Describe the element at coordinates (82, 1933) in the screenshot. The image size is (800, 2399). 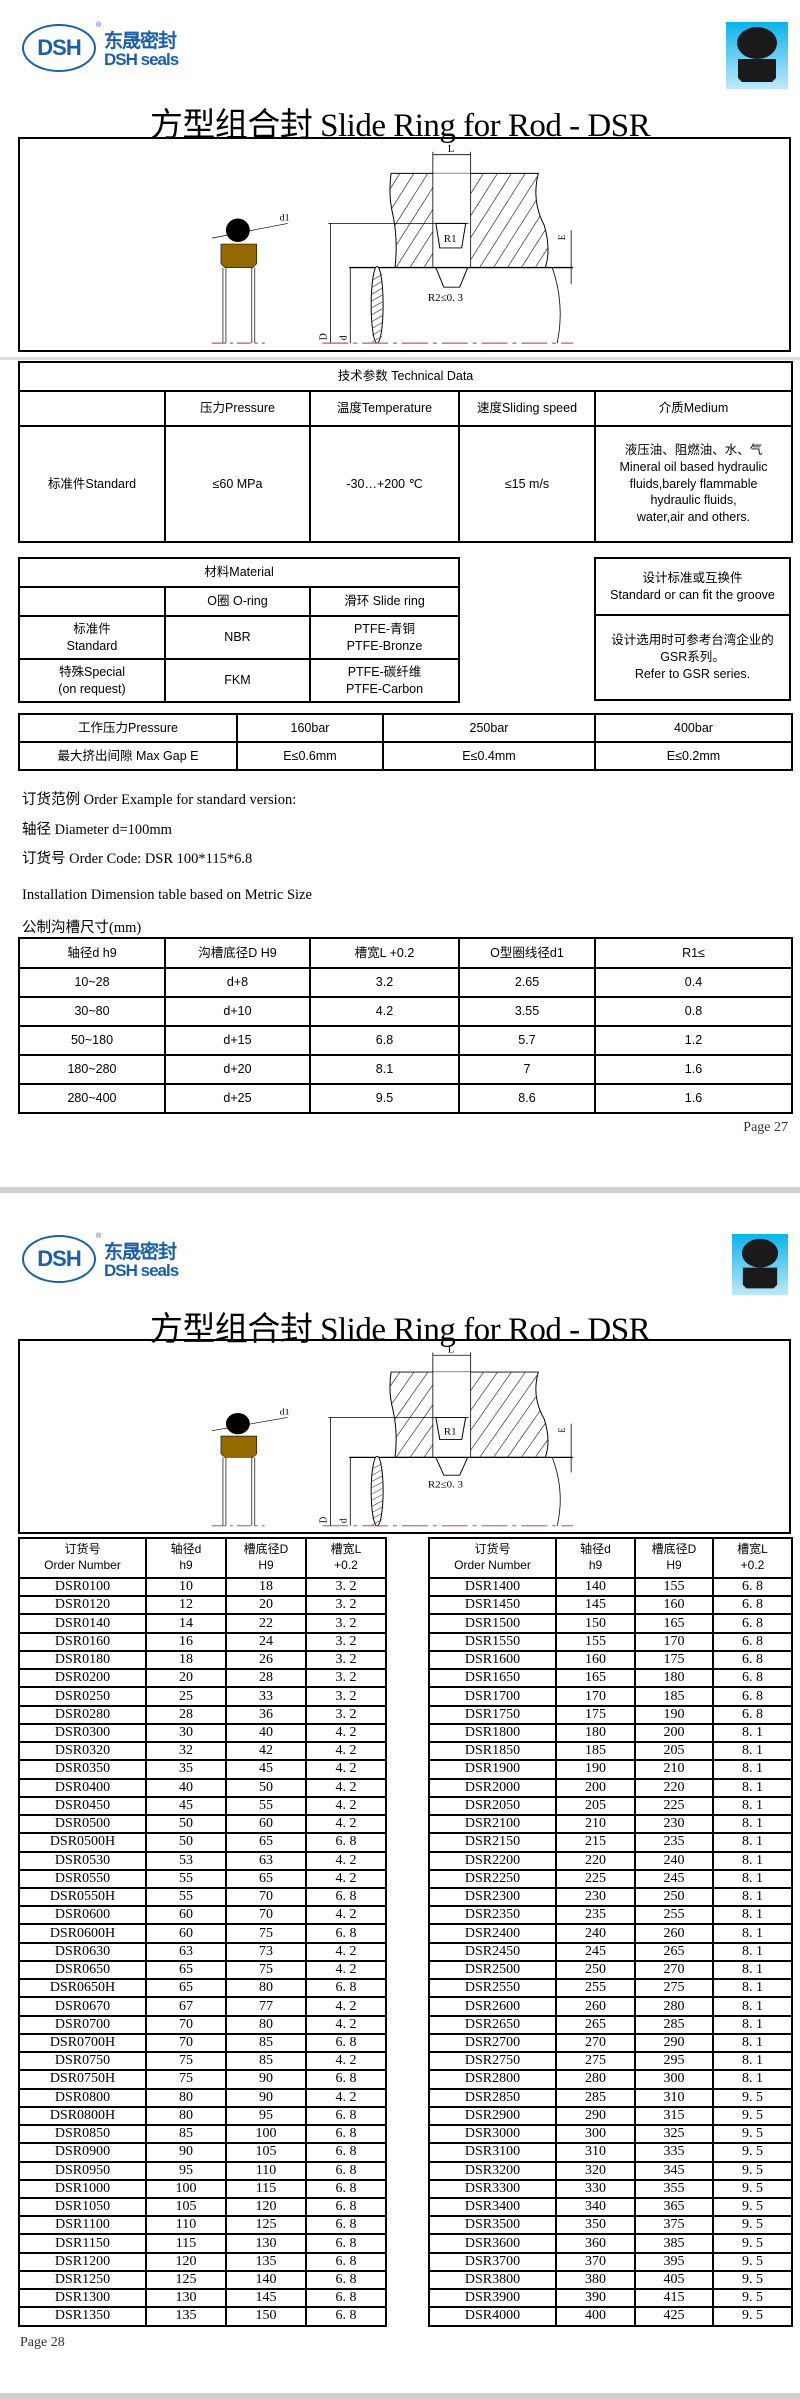
I see `order-number: DSR0600H` at that location.